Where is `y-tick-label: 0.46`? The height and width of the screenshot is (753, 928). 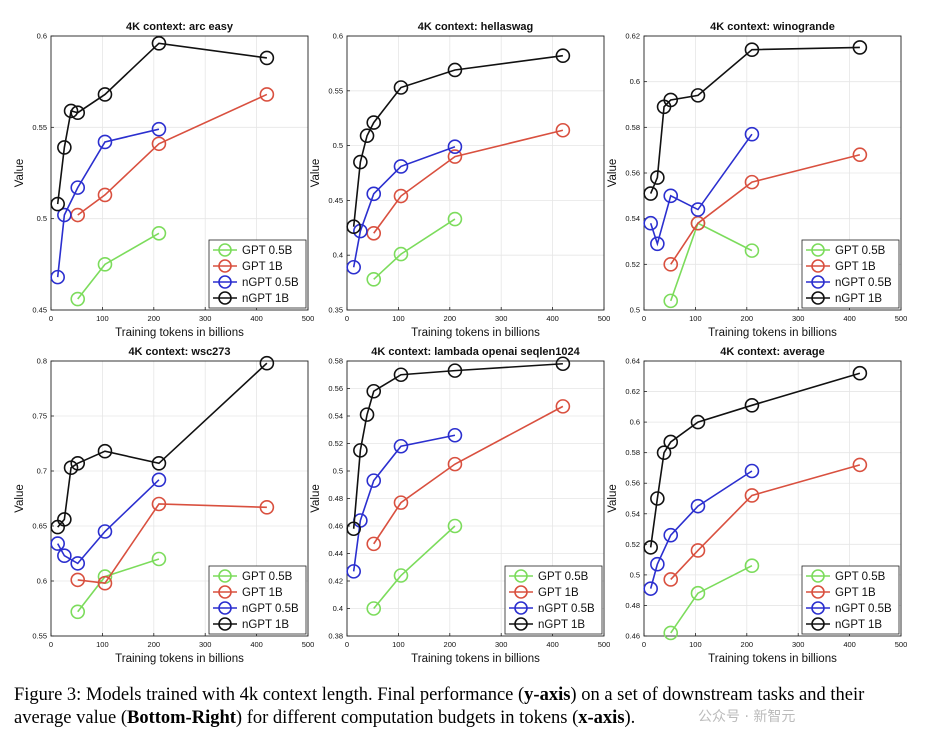 y-tick-label: 0.46 is located at coordinates (632, 636).